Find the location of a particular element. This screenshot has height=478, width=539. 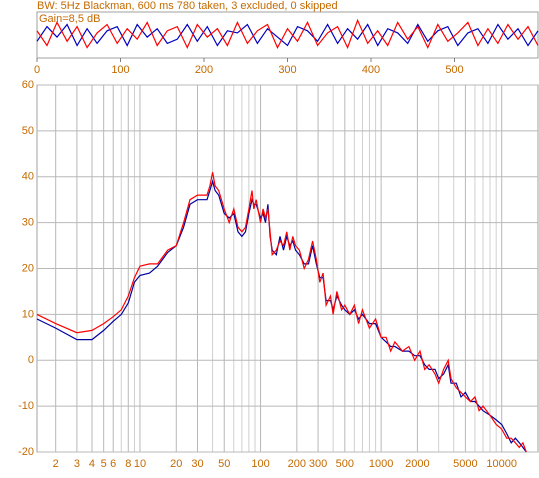

y-tick-label: 0 is located at coordinates (31, 360).